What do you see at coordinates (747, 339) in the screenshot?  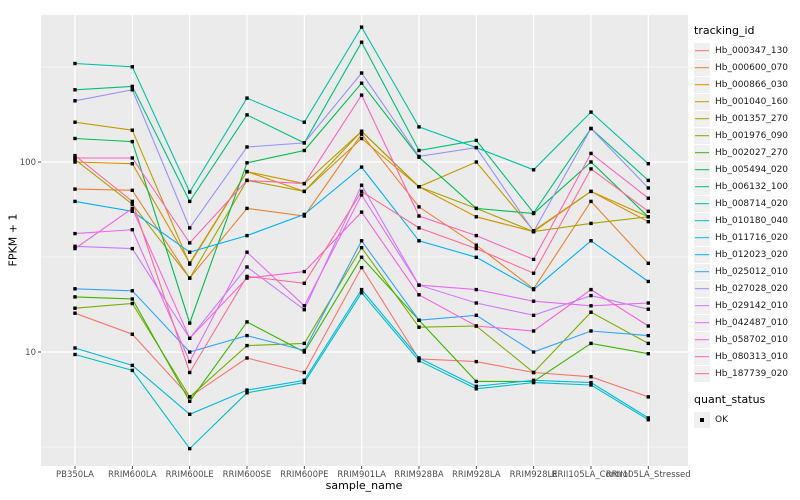 I see `legend-entry-Hb_058702_010: Hb_058702_010` at bounding box center [747, 339].